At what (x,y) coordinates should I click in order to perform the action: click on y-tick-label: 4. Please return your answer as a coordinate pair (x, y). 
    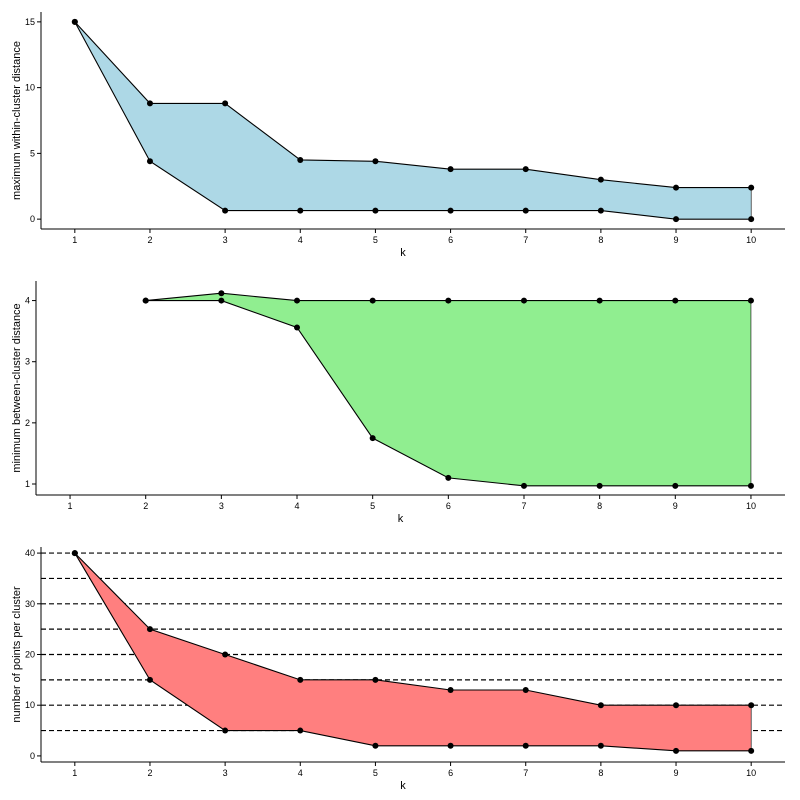
    Looking at the image, I should click on (27, 301).